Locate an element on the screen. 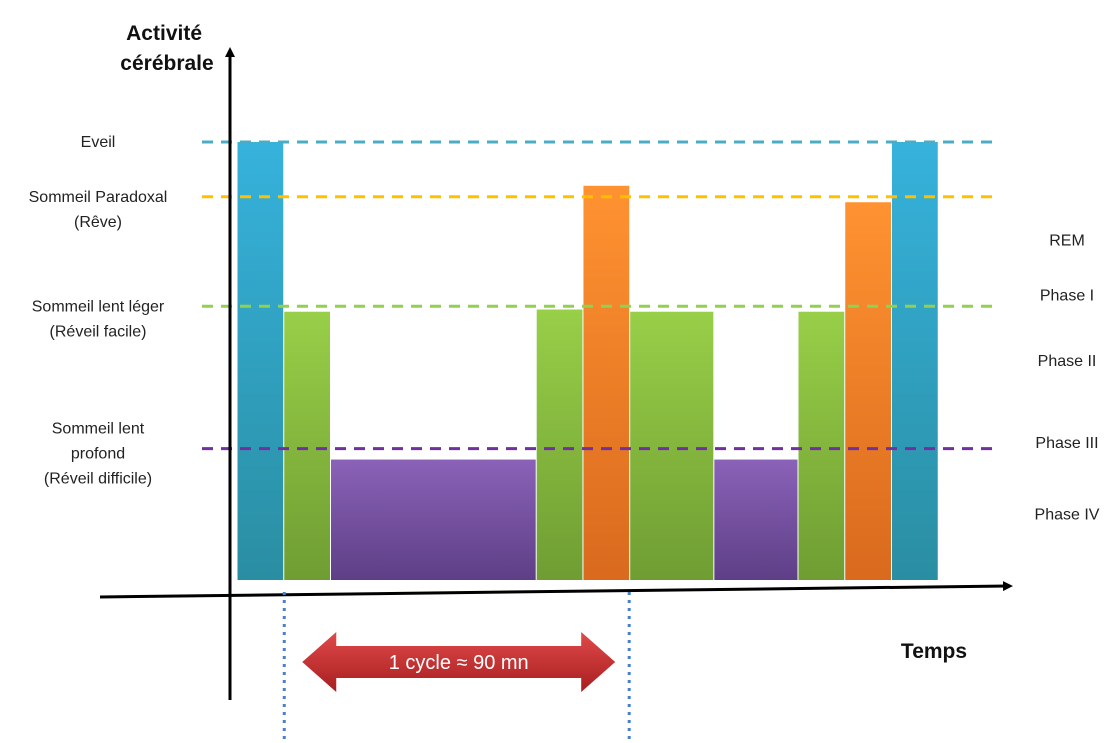 Image resolution: width=1110 pixels, height=743 pixels. level-label-profond-line-3: (Réveil difficile) is located at coordinates (98, 479).